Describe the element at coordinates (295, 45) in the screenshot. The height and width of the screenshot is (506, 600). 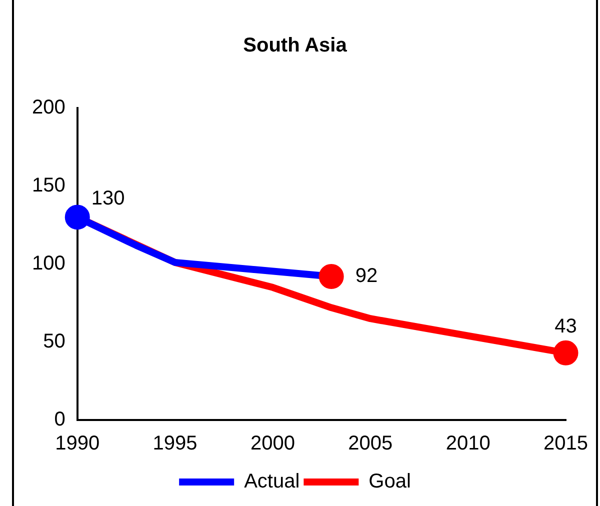
I see `chart-title: South Asia` at that location.